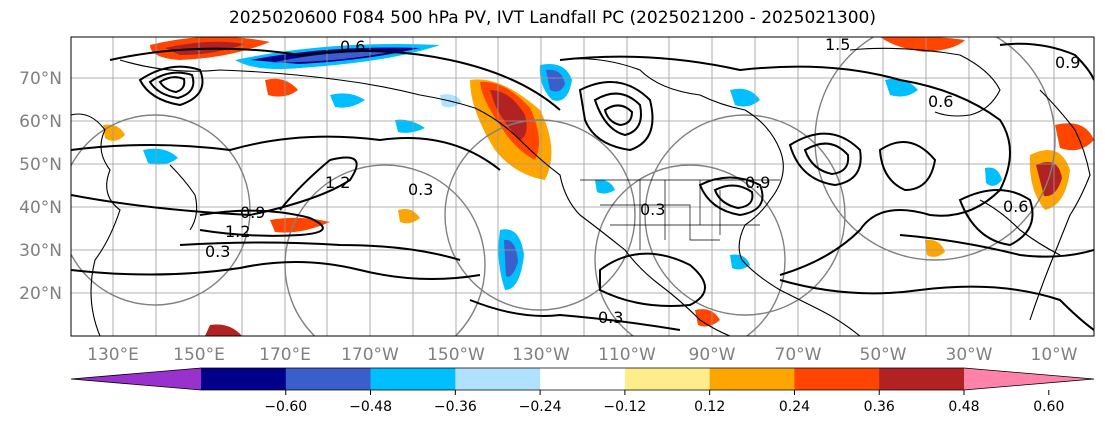  What do you see at coordinates (285, 407) in the screenshot?
I see `colorbar-tick-label: −0.60` at bounding box center [285, 407].